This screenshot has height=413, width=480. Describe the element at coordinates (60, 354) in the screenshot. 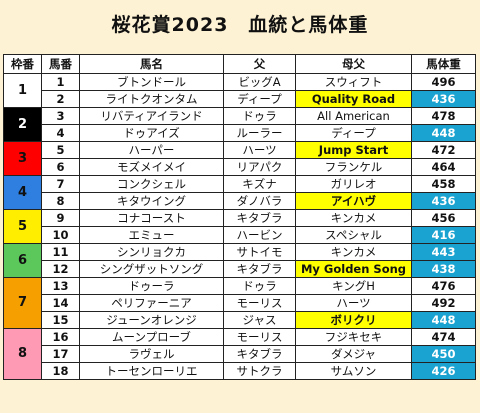

I see `umaban-cell: 17` at that location.